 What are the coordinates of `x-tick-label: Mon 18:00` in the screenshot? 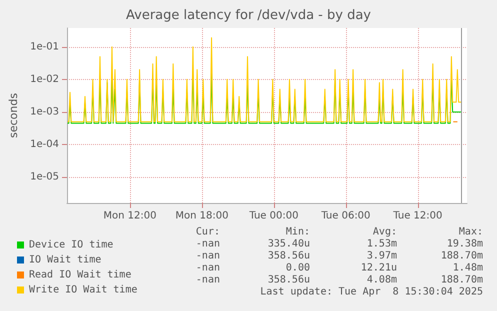 It's located at (201, 216).